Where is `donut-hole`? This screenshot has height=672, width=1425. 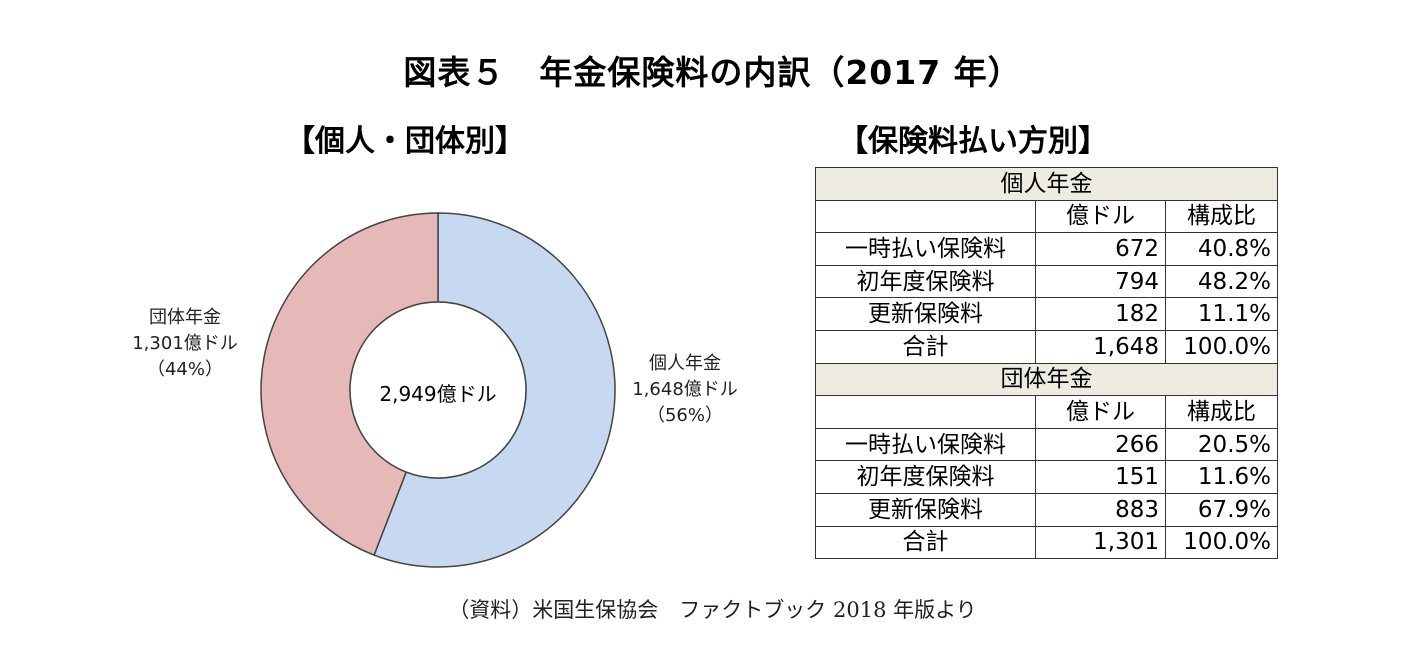
donut-hole is located at coordinates (438, 390).